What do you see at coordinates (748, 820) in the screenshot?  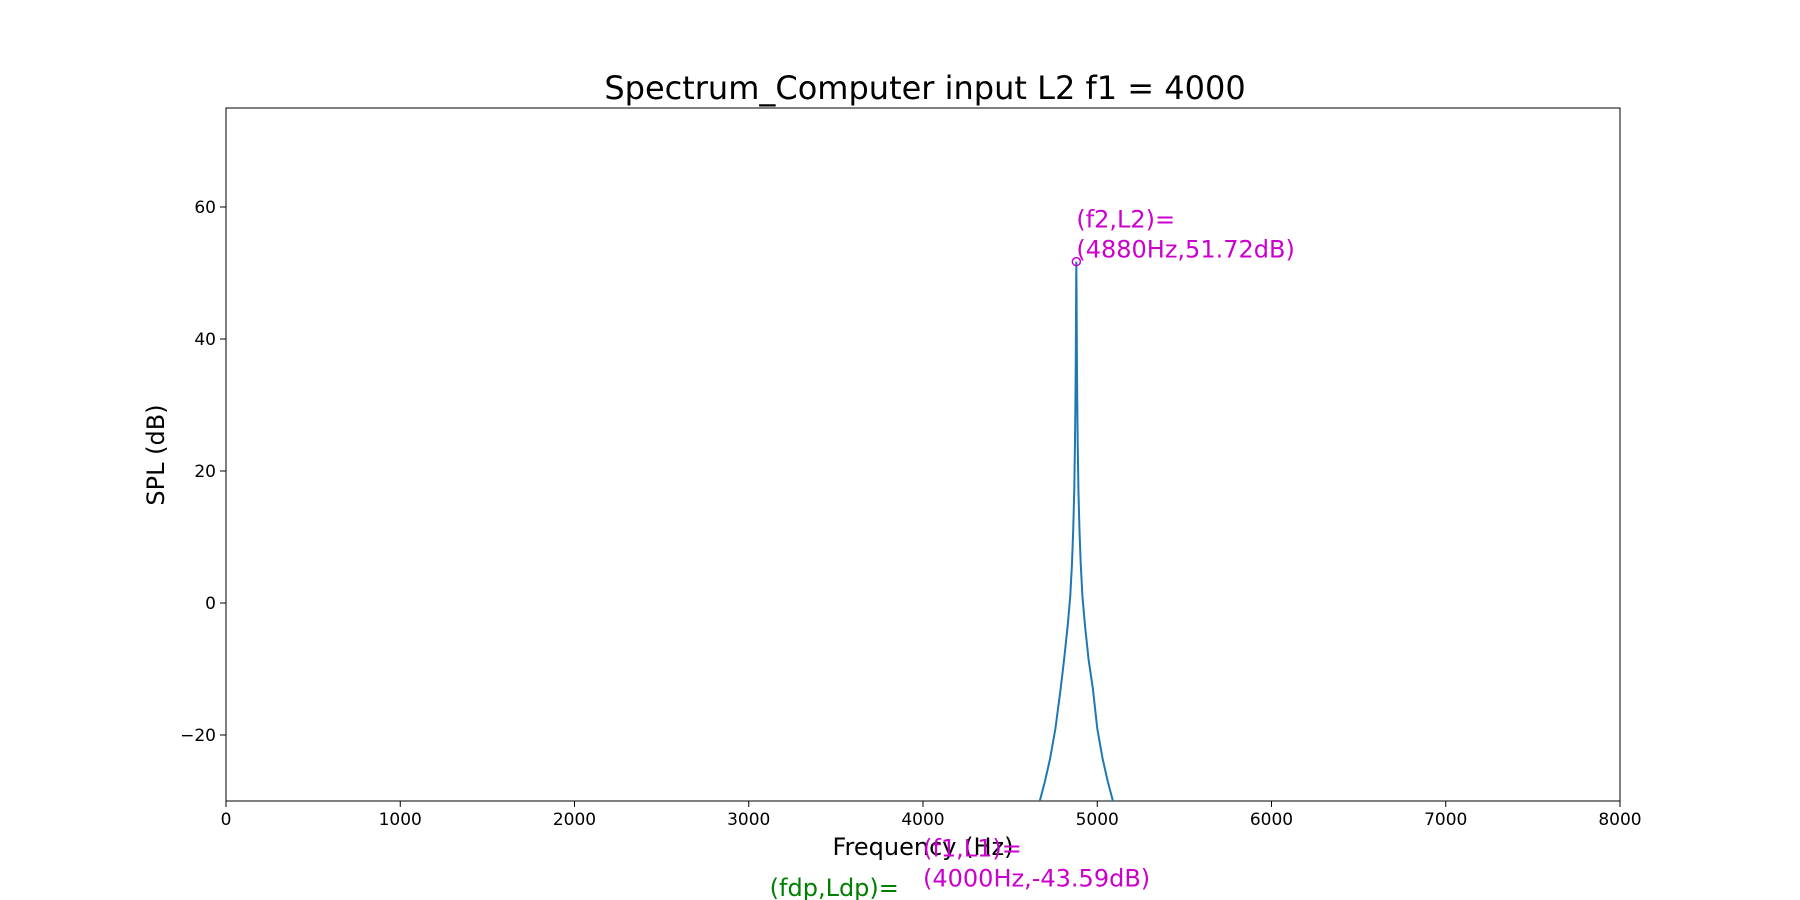 I see `x-tick-label: 3000` at bounding box center [748, 820].